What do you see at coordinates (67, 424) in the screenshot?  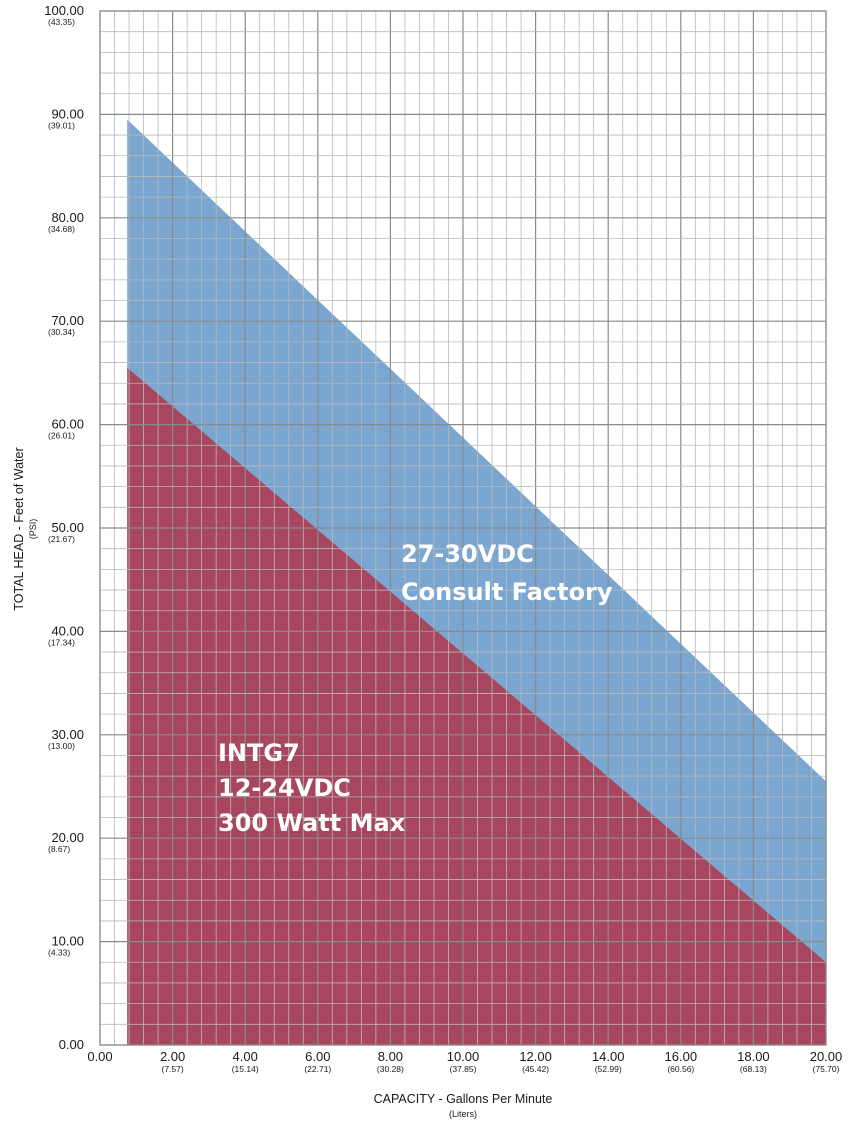 I see `y-tick-label: 60.00` at bounding box center [67, 424].